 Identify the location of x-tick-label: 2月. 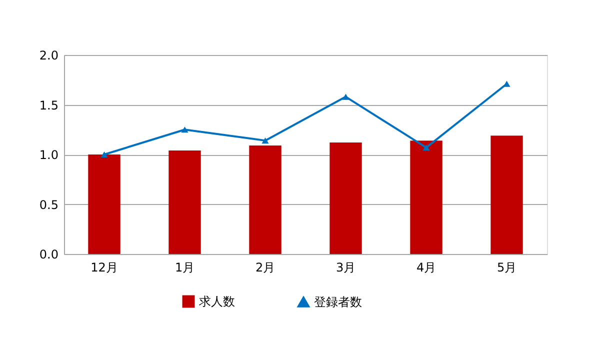
(265, 267).